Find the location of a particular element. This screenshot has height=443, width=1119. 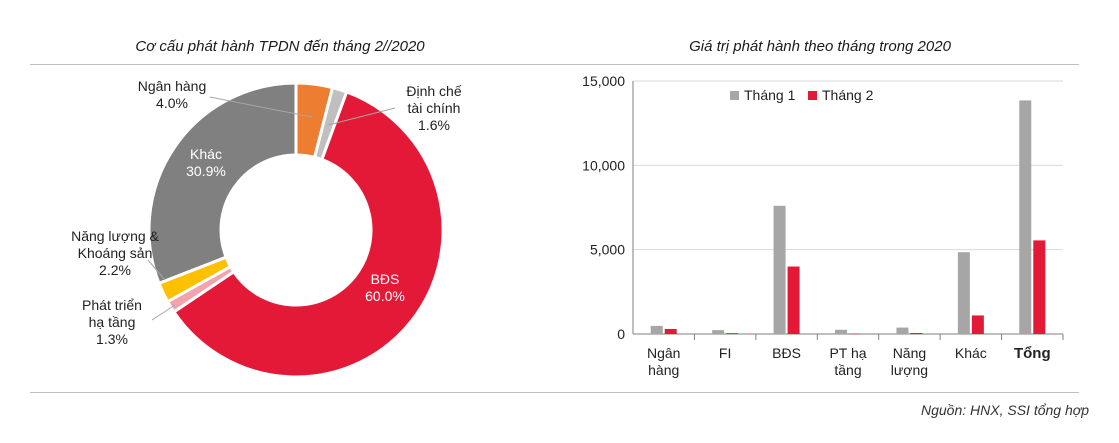

y-tick-label: 15,000 is located at coordinates (603, 81).